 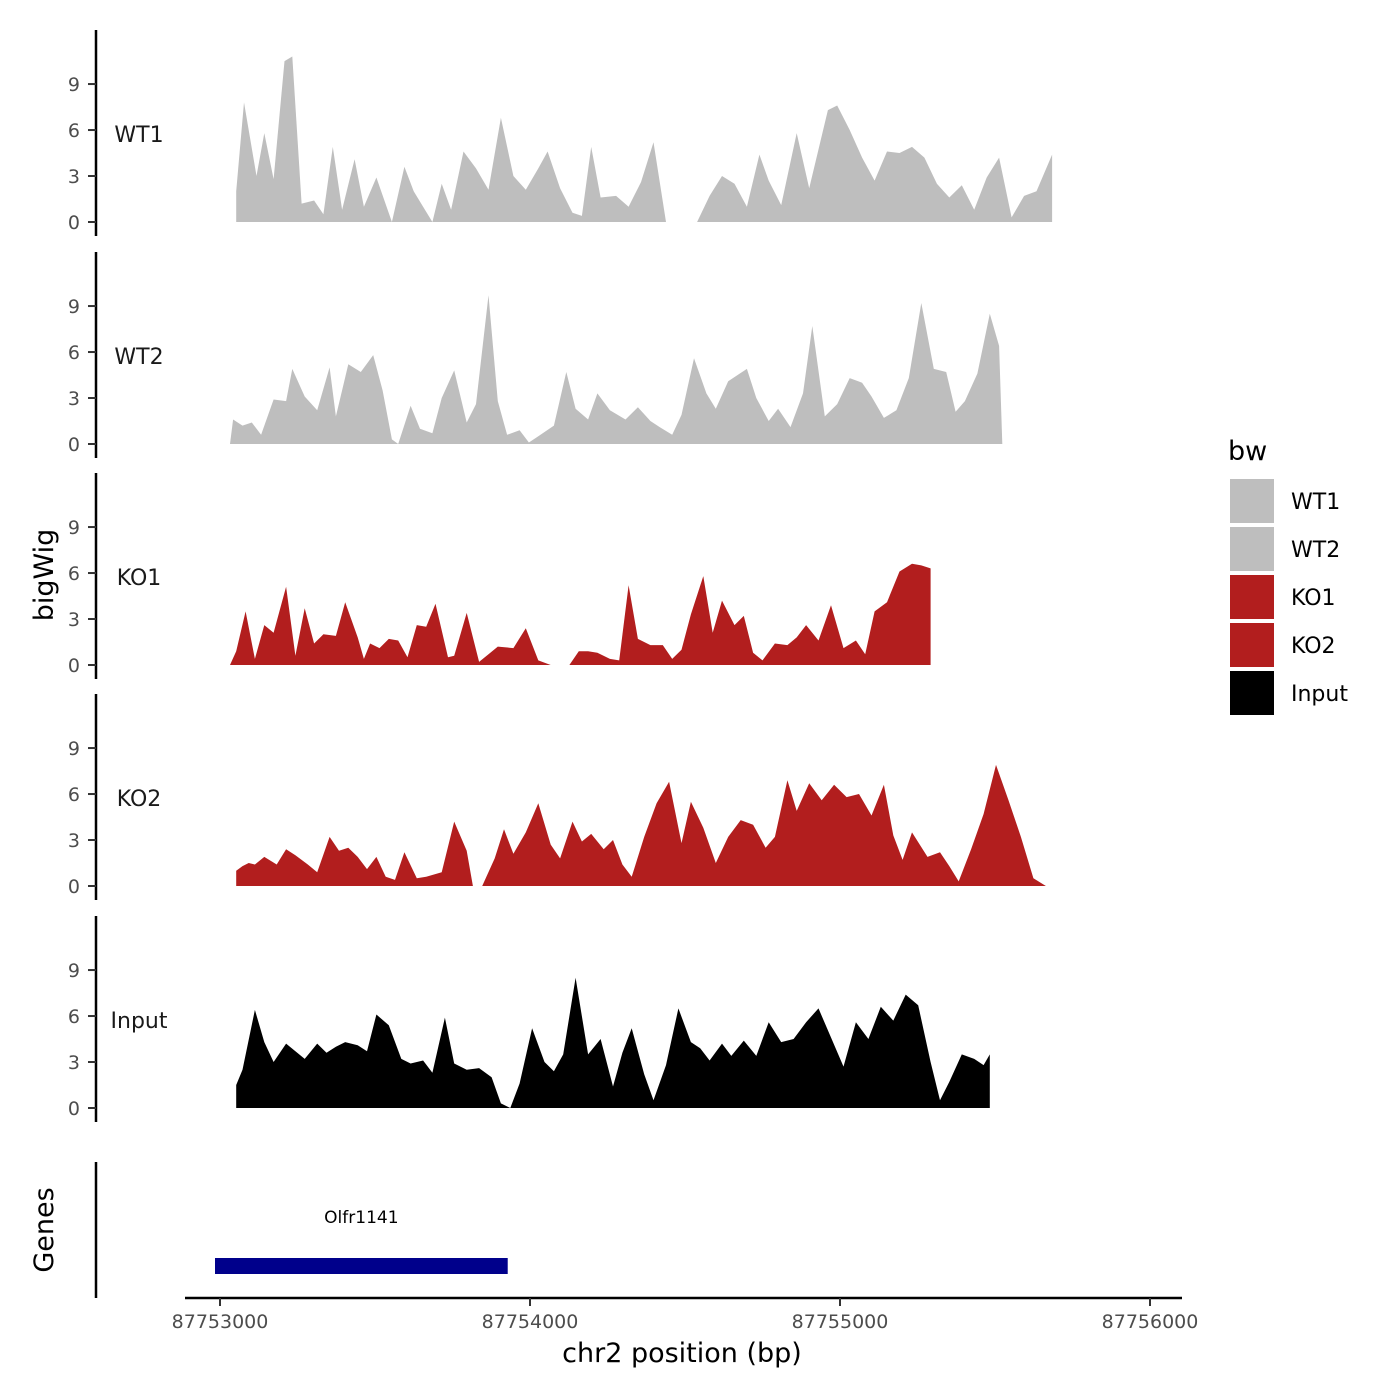 I want to click on track-wt2-y-tick-label: 6, so click(x=74, y=353).